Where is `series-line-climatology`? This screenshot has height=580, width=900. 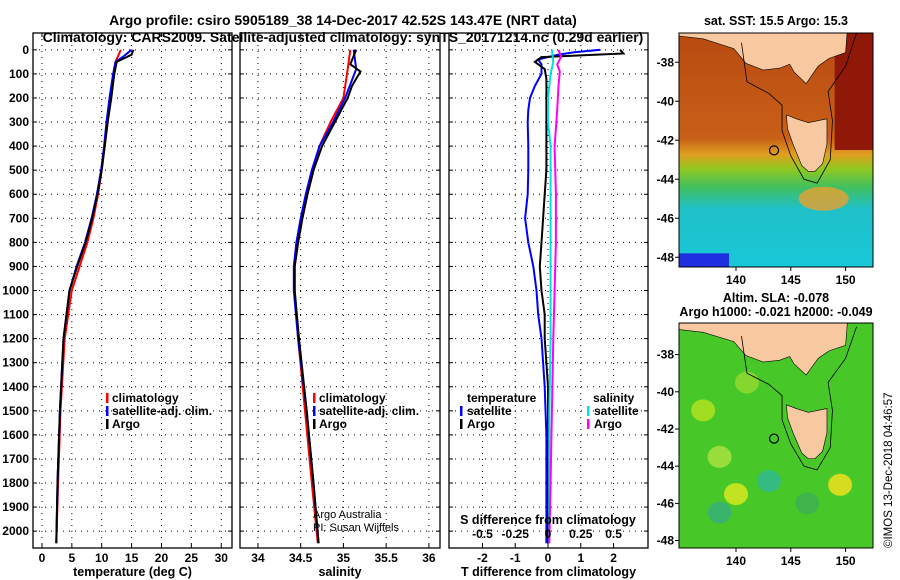
series-line-climatology is located at coordinates (322, 296).